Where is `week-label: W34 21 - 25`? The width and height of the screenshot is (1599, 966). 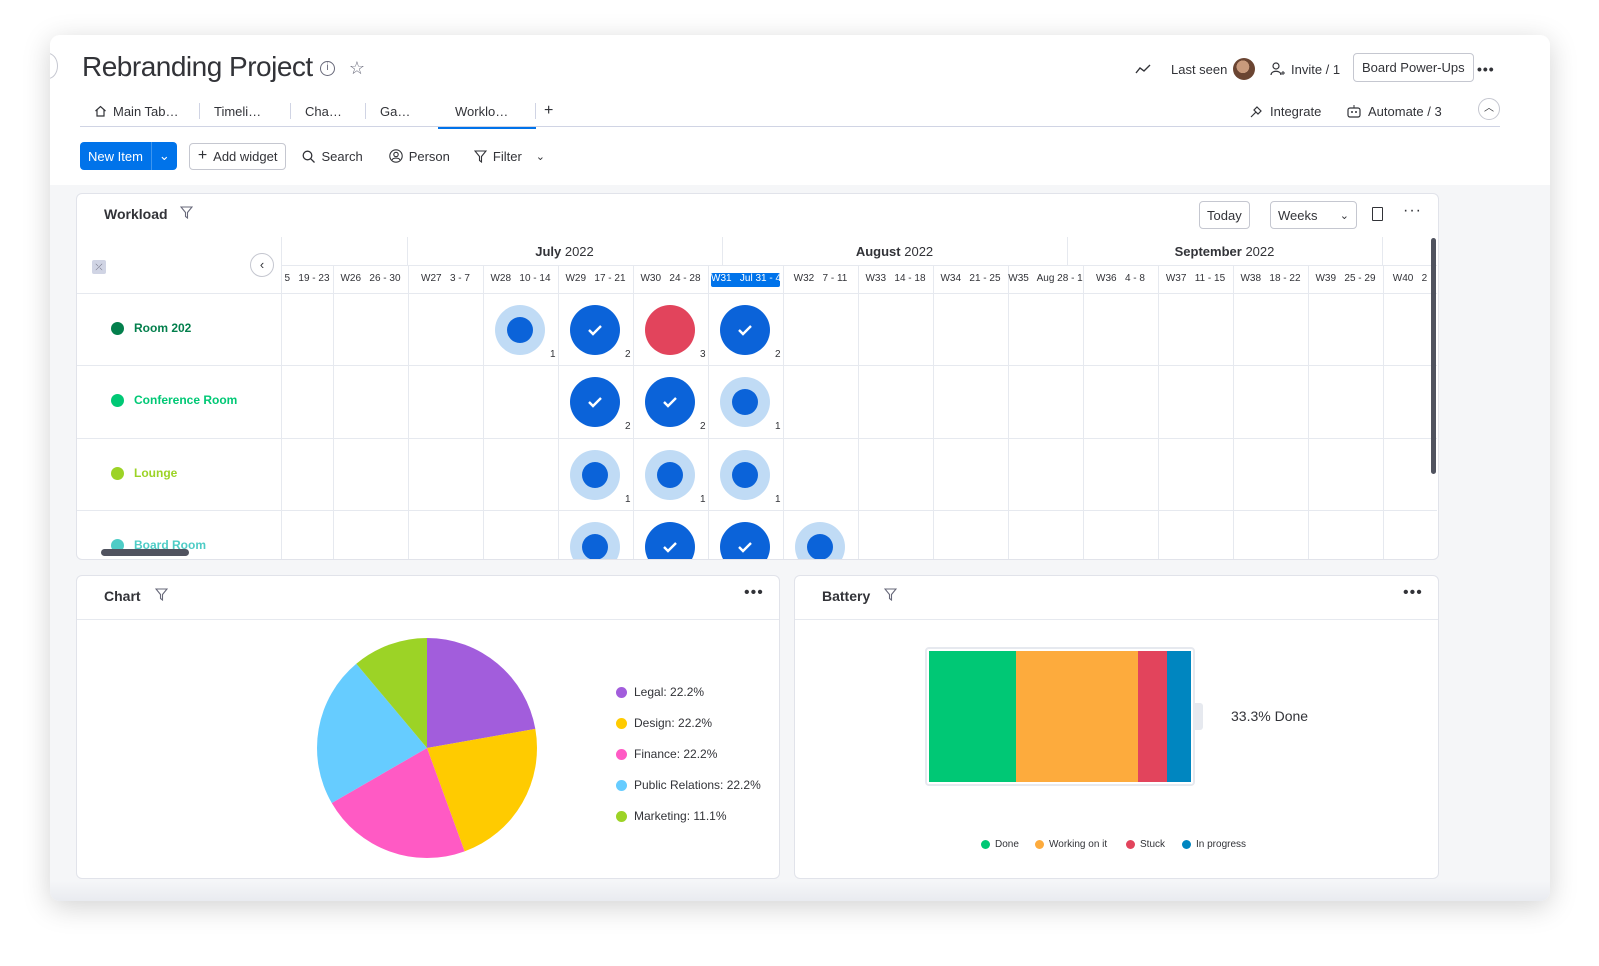
week-label: W34 21 - 25 is located at coordinates (970, 278).